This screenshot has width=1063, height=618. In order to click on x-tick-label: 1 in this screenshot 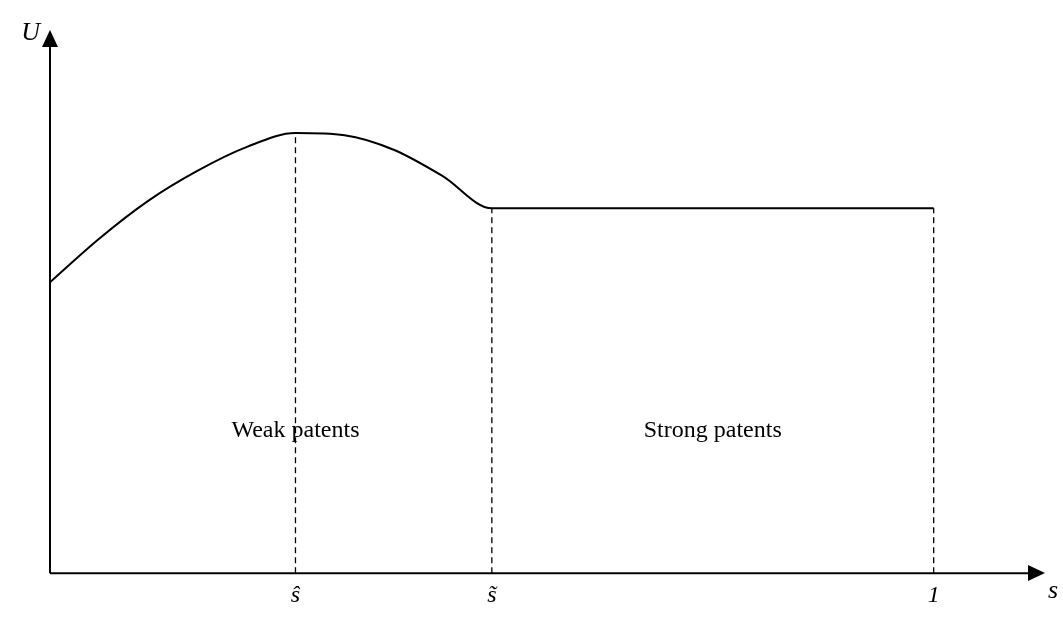, I will do `click(933, 593)`.